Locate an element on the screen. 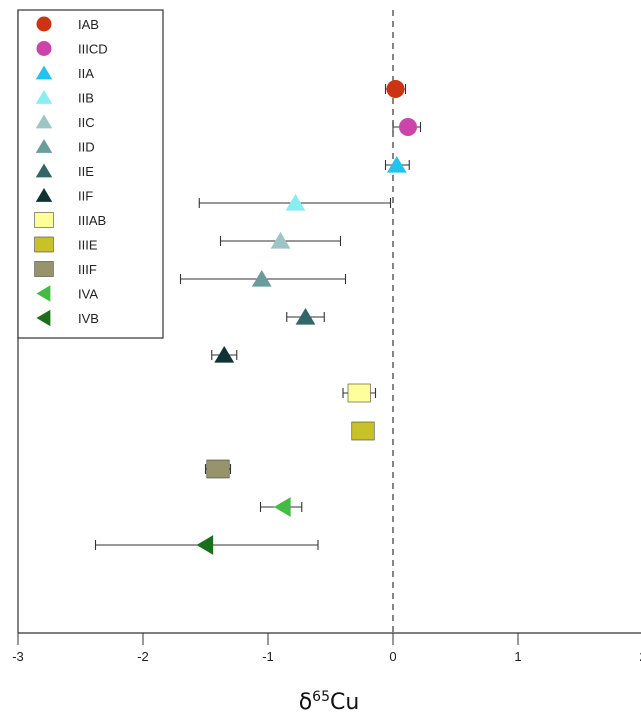  legend-label: IIIE is located at coordinates (88, 245).